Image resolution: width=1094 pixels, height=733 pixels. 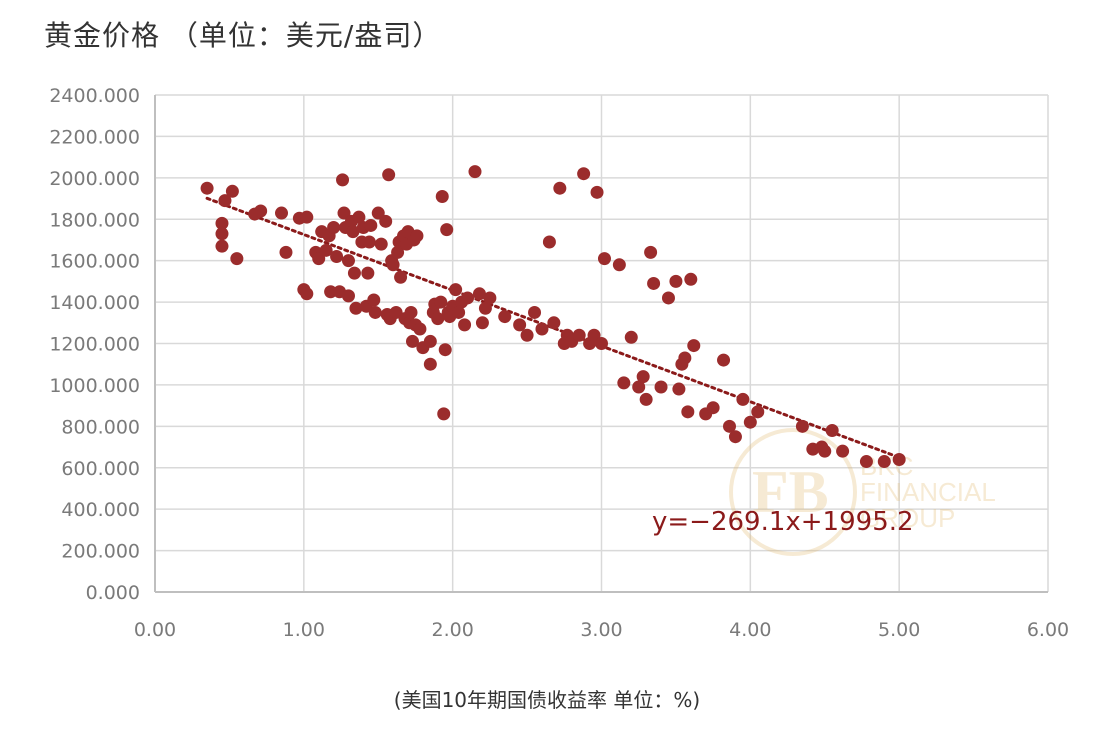 I want to click on y-tick-label: 1400.000, so click(x=94, y=303).